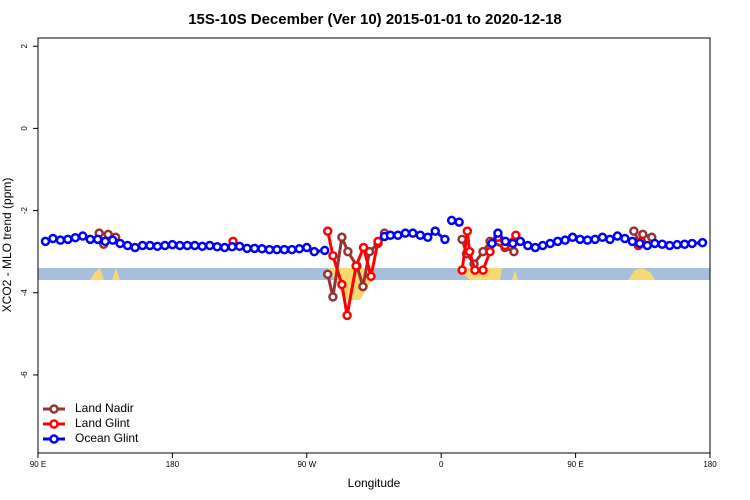 Image resolution: width=750 pixels, height=500 pixels. What do you see at coordinates (374, 483) in the screenshot?
I see `x-axis-label: Longitude` at bounding box center [374, 483].